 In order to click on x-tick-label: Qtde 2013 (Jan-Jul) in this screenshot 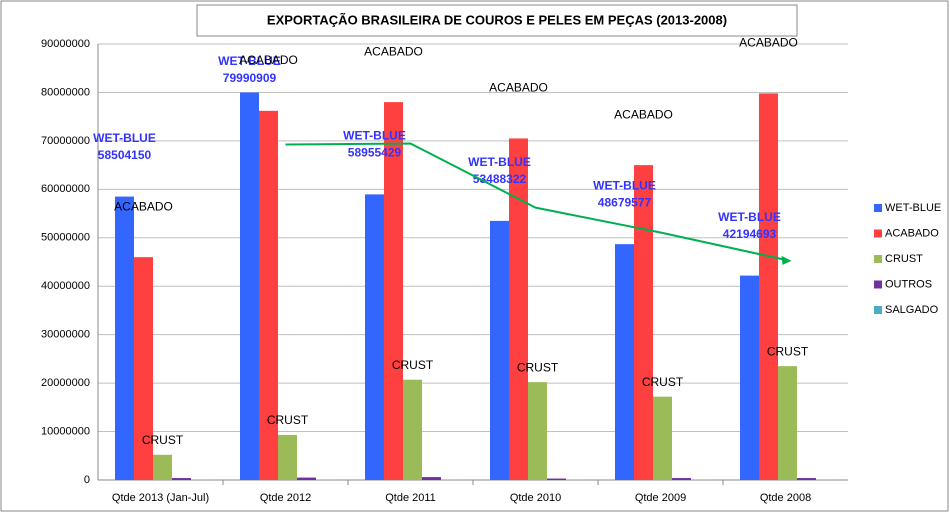, I will do `click(160, 498)`.